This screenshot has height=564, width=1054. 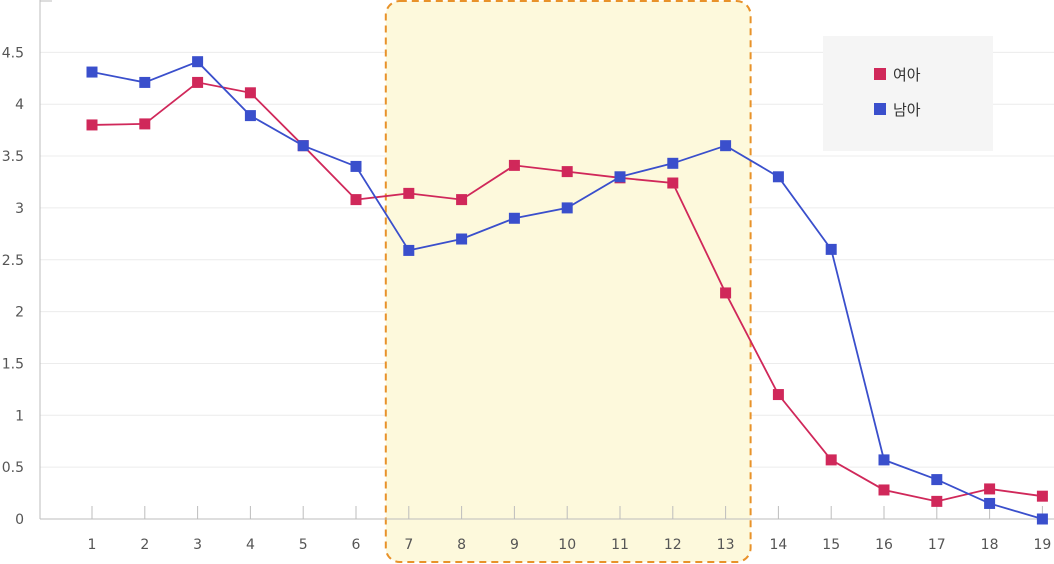 What do you see at coordinates (620, 545) in the screenshot?
I see `x-tick-label: 11` at bounding box center [620, 545].